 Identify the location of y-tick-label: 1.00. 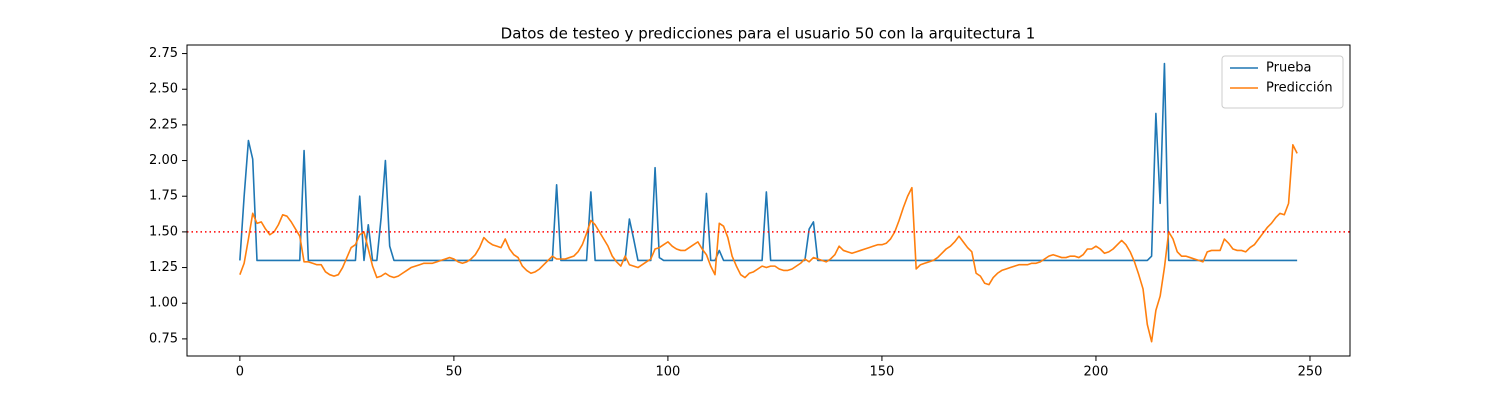
(163, 303).